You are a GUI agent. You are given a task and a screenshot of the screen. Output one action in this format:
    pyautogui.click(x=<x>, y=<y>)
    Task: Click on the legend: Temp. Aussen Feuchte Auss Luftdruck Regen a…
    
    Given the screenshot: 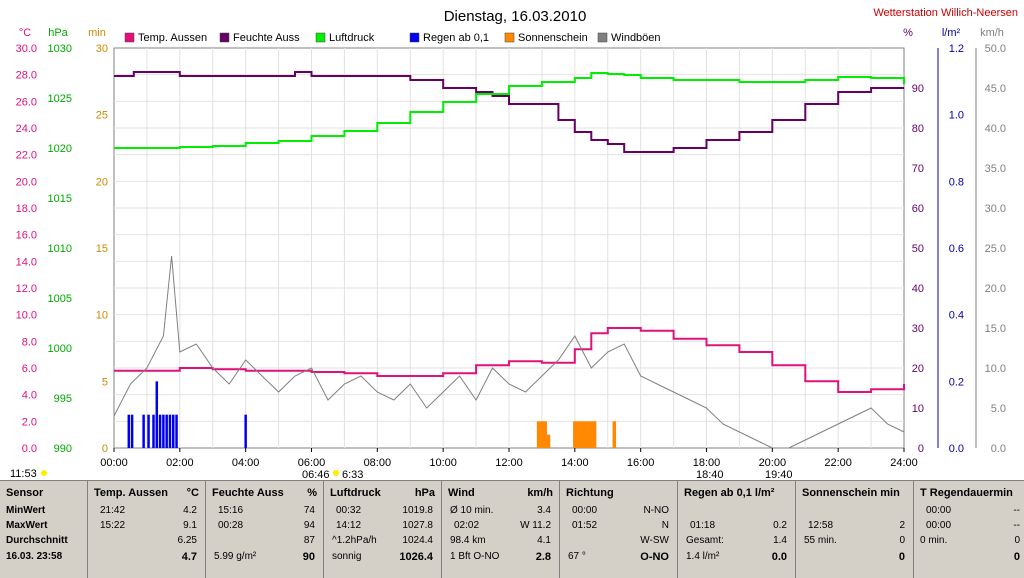 What is the action you would take?
    pyautogui.click(x=392, y=38)
    